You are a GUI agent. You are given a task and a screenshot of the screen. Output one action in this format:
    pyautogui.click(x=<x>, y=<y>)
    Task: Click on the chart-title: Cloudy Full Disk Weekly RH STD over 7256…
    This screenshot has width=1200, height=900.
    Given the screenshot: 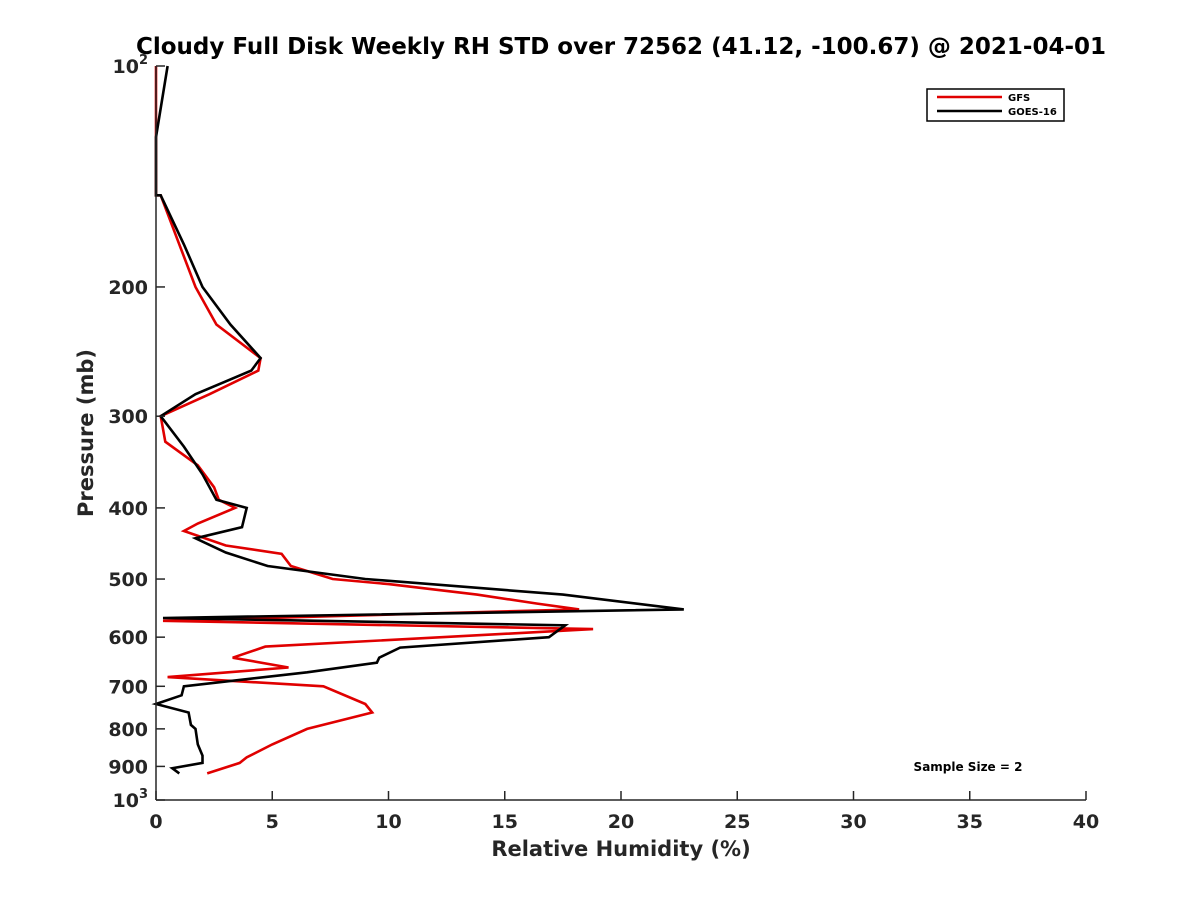 What is the action you would take?
    pyautogui.click(x=621, y=47)
    